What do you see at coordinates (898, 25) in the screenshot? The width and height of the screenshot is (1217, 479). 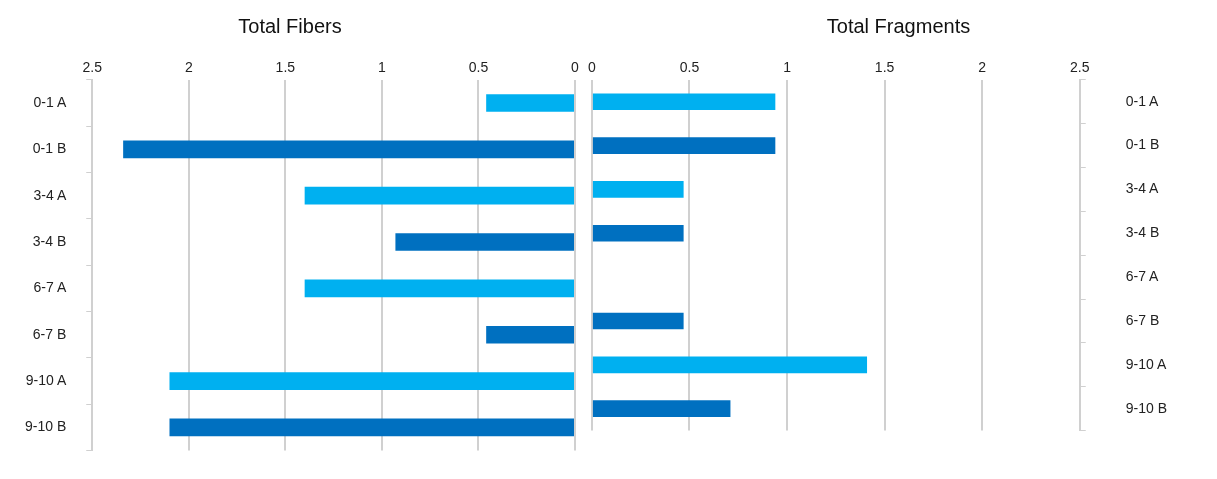 I see `chart-title: Total Fragments` at bounding box center [898, 25].